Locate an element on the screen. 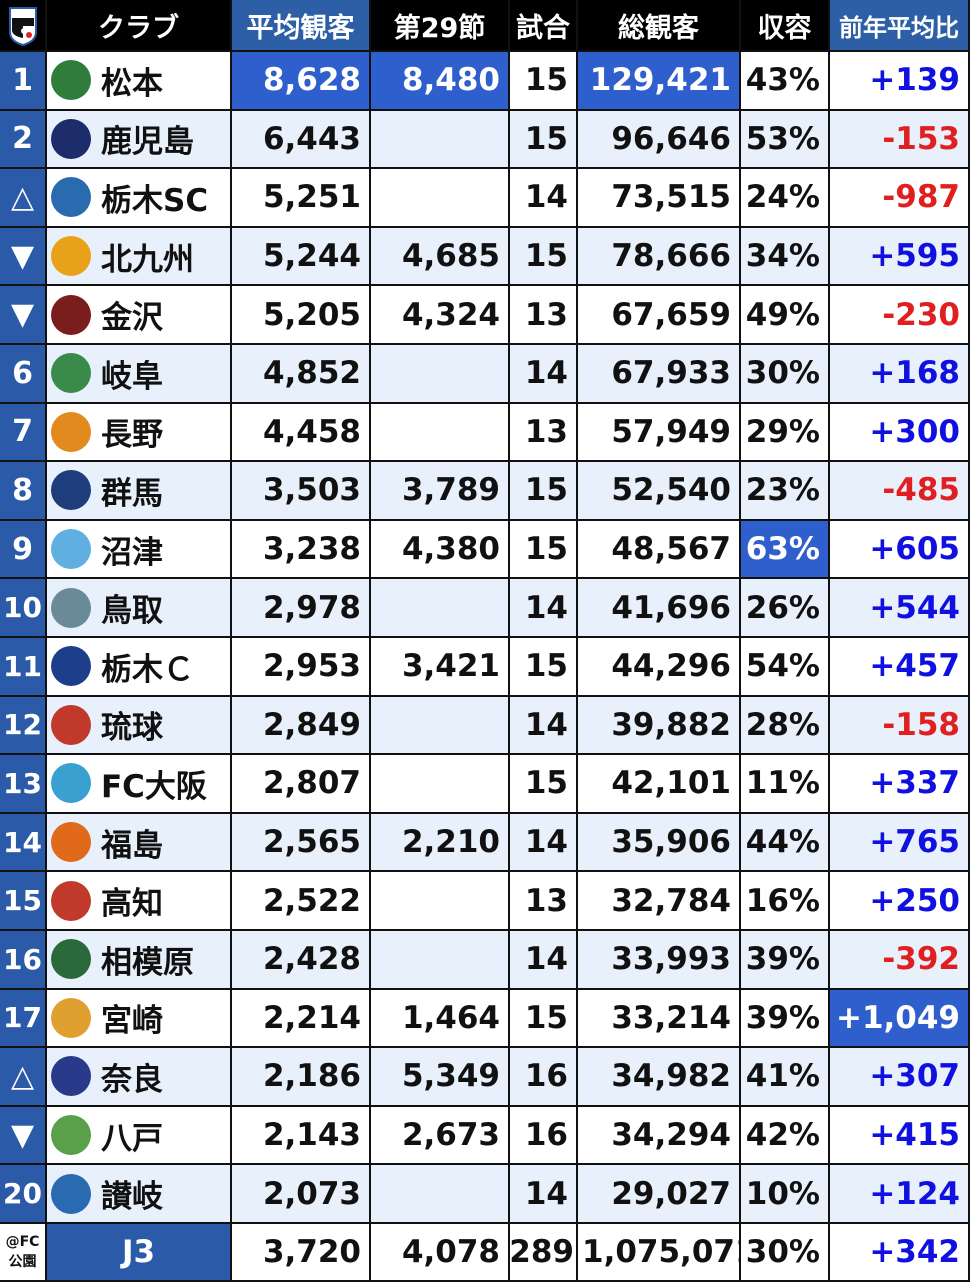  league-label: J3 is located at coordinates (139, 1253).